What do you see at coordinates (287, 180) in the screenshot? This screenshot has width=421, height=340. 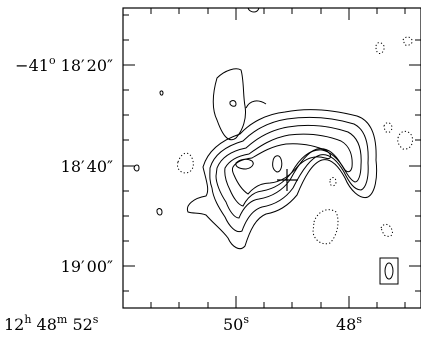 I see `reference-cross-marker` at bounding box center [287, 180].